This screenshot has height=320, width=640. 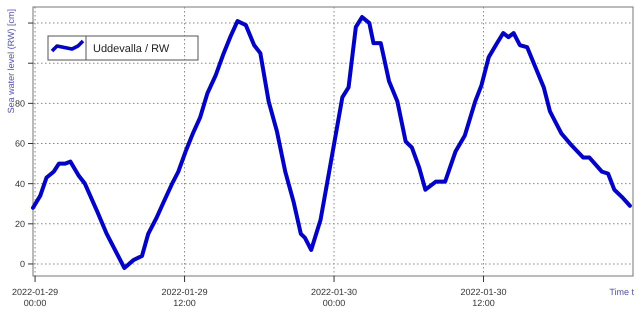 What do you see at coordinates (22, 264) in the screenshot?
I see `y-tick-label: 0` at bounding box center [22, 264].